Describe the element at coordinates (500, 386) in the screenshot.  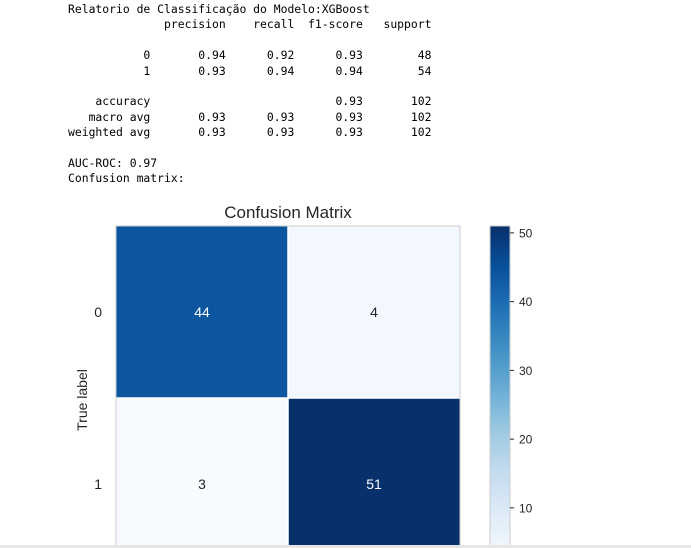
I see `colorbar` at that location.